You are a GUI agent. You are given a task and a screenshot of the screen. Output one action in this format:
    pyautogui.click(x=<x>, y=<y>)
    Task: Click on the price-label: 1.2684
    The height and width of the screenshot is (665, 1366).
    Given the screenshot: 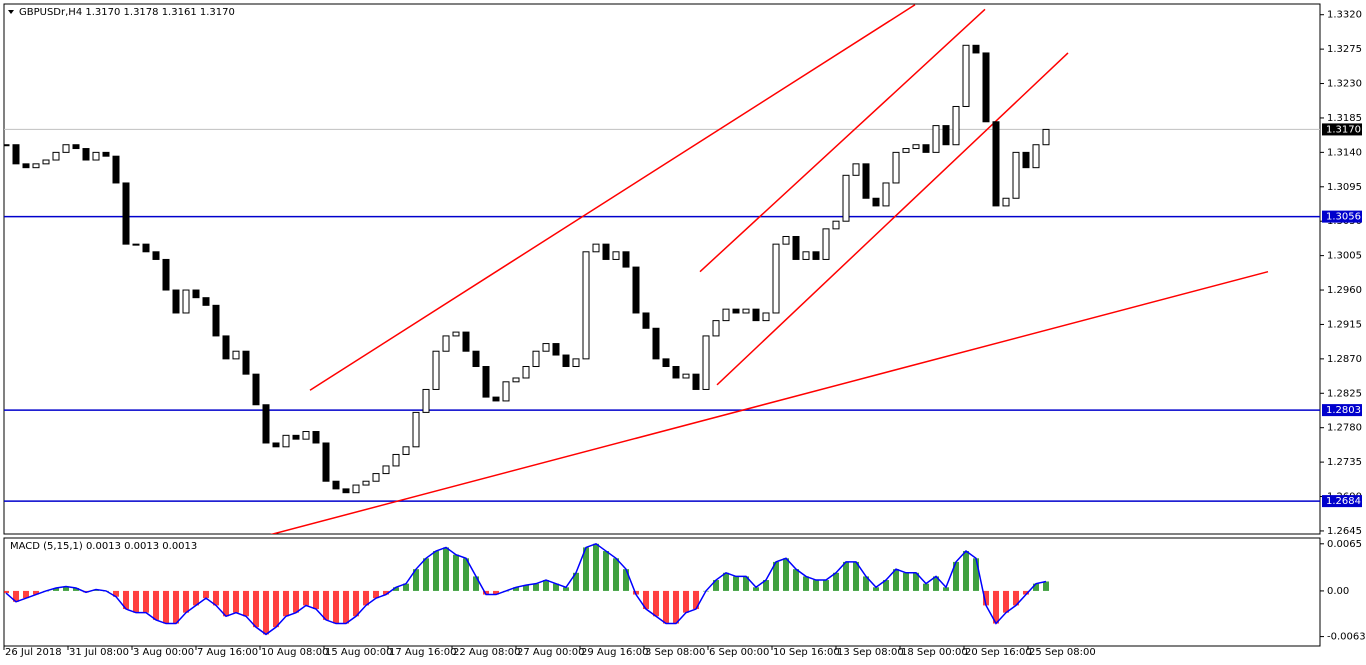 What is the action you would take?
    pyautogui.click(x=1343, y=501)
    